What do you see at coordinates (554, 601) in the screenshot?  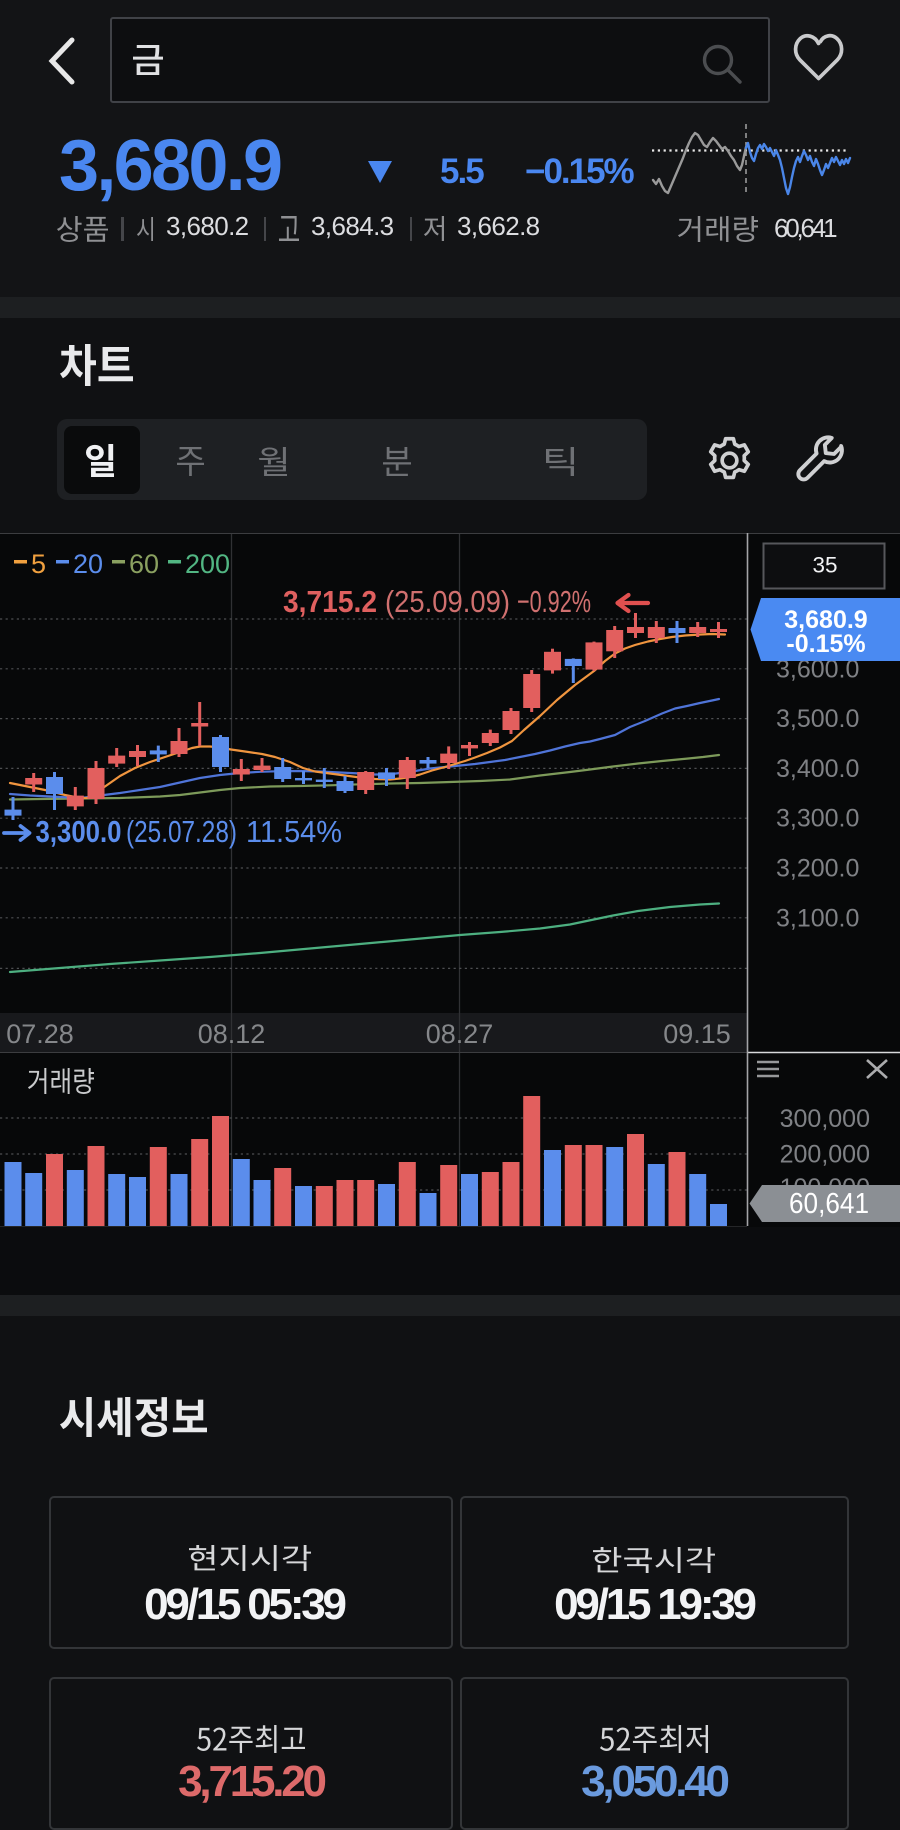 I see `svg-text: −0.92%` at bounding box center [554, 601].